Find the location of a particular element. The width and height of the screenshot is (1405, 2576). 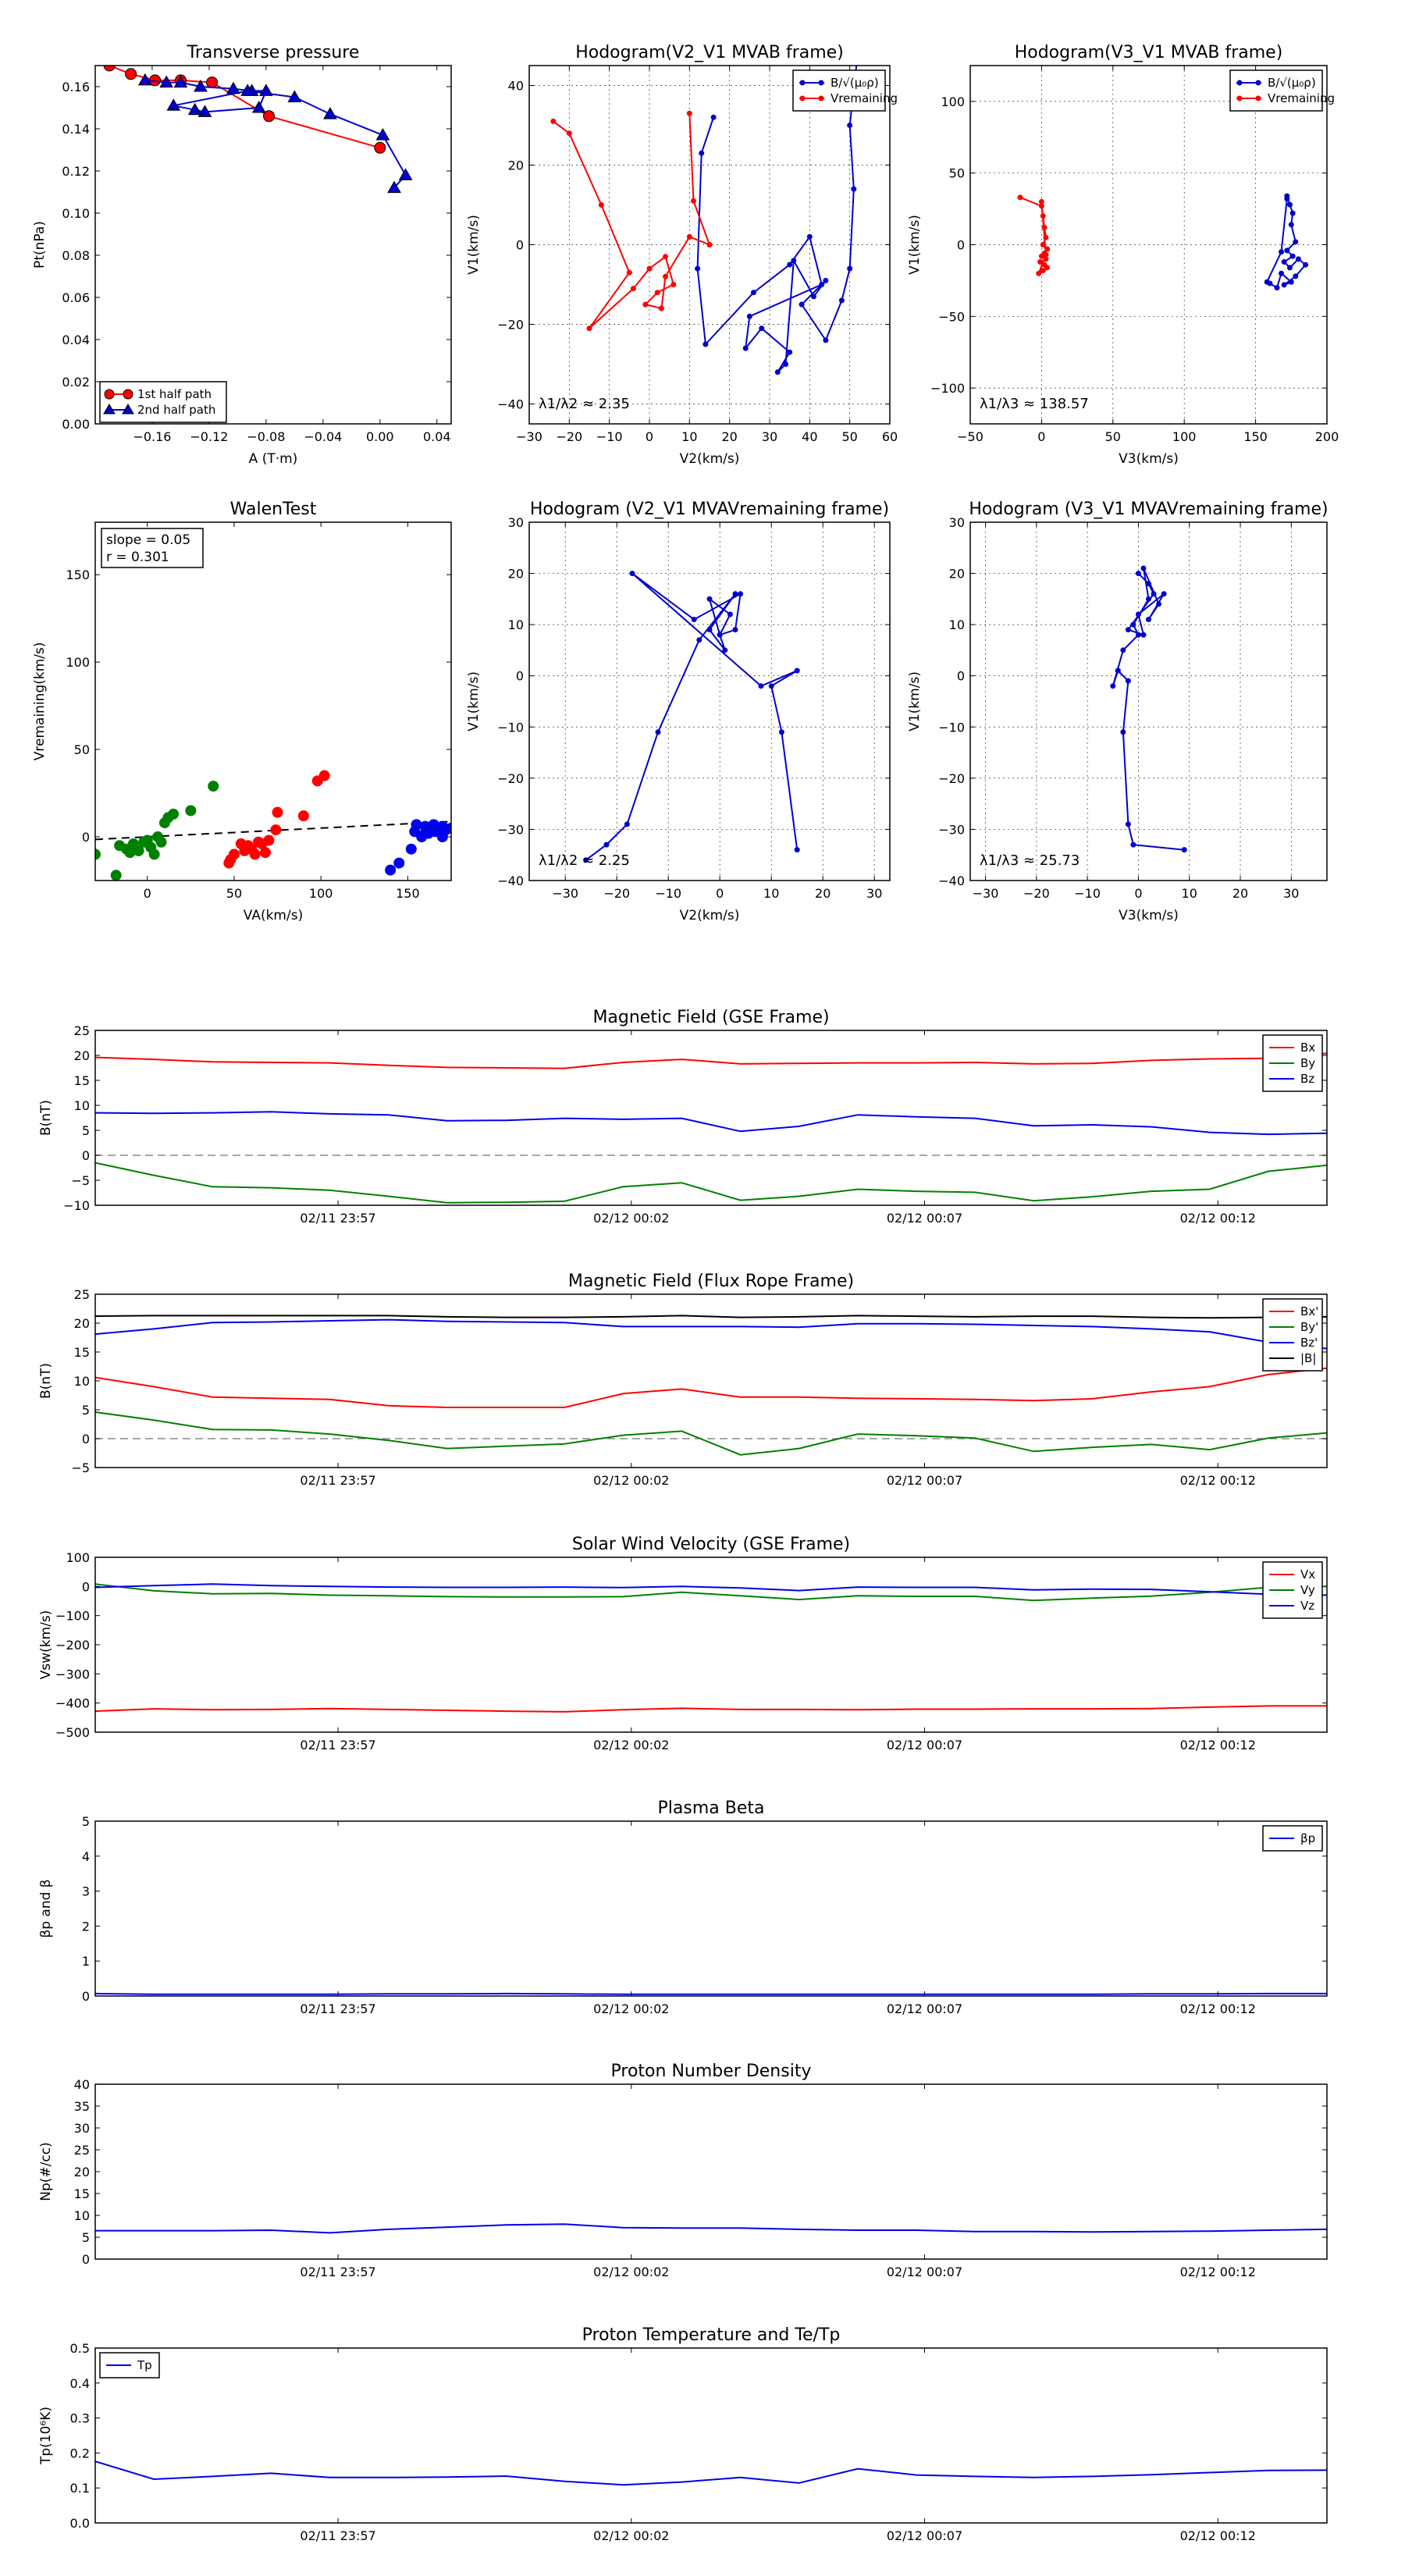

y-tick-label: 15 is located at coordinates (82, 1080).